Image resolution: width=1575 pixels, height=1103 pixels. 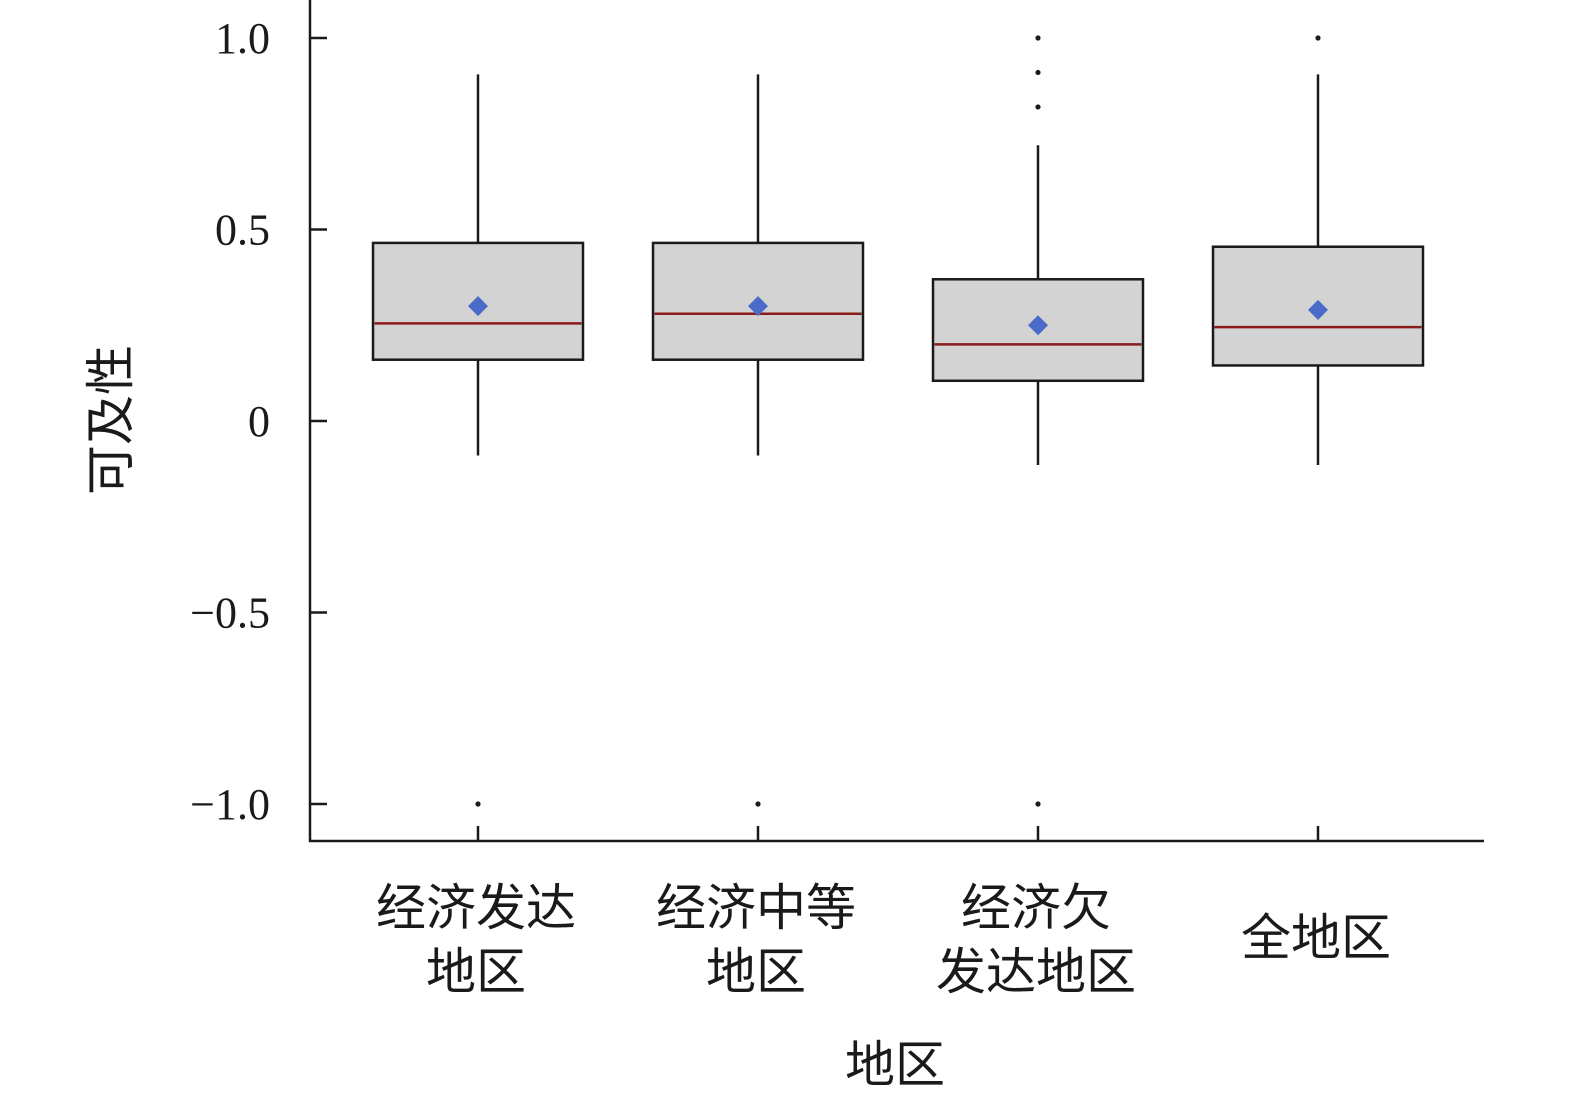 I want to click on y-tick-label: −1.0, so click(x=230, y=804).